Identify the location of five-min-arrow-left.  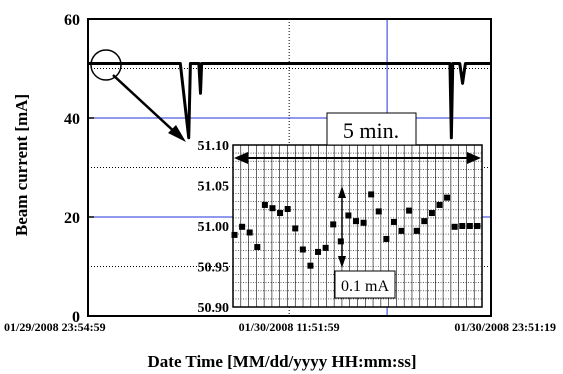
(241, 158).